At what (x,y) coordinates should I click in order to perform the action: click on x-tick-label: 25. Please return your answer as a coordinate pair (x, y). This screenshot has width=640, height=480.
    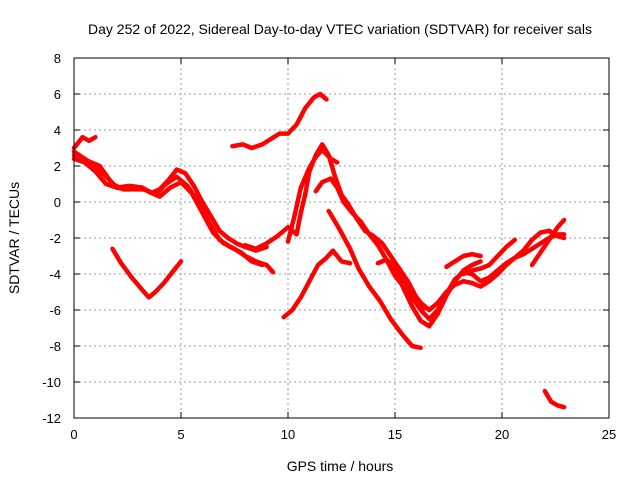
    Looking at the image, I should click on (609, 434).